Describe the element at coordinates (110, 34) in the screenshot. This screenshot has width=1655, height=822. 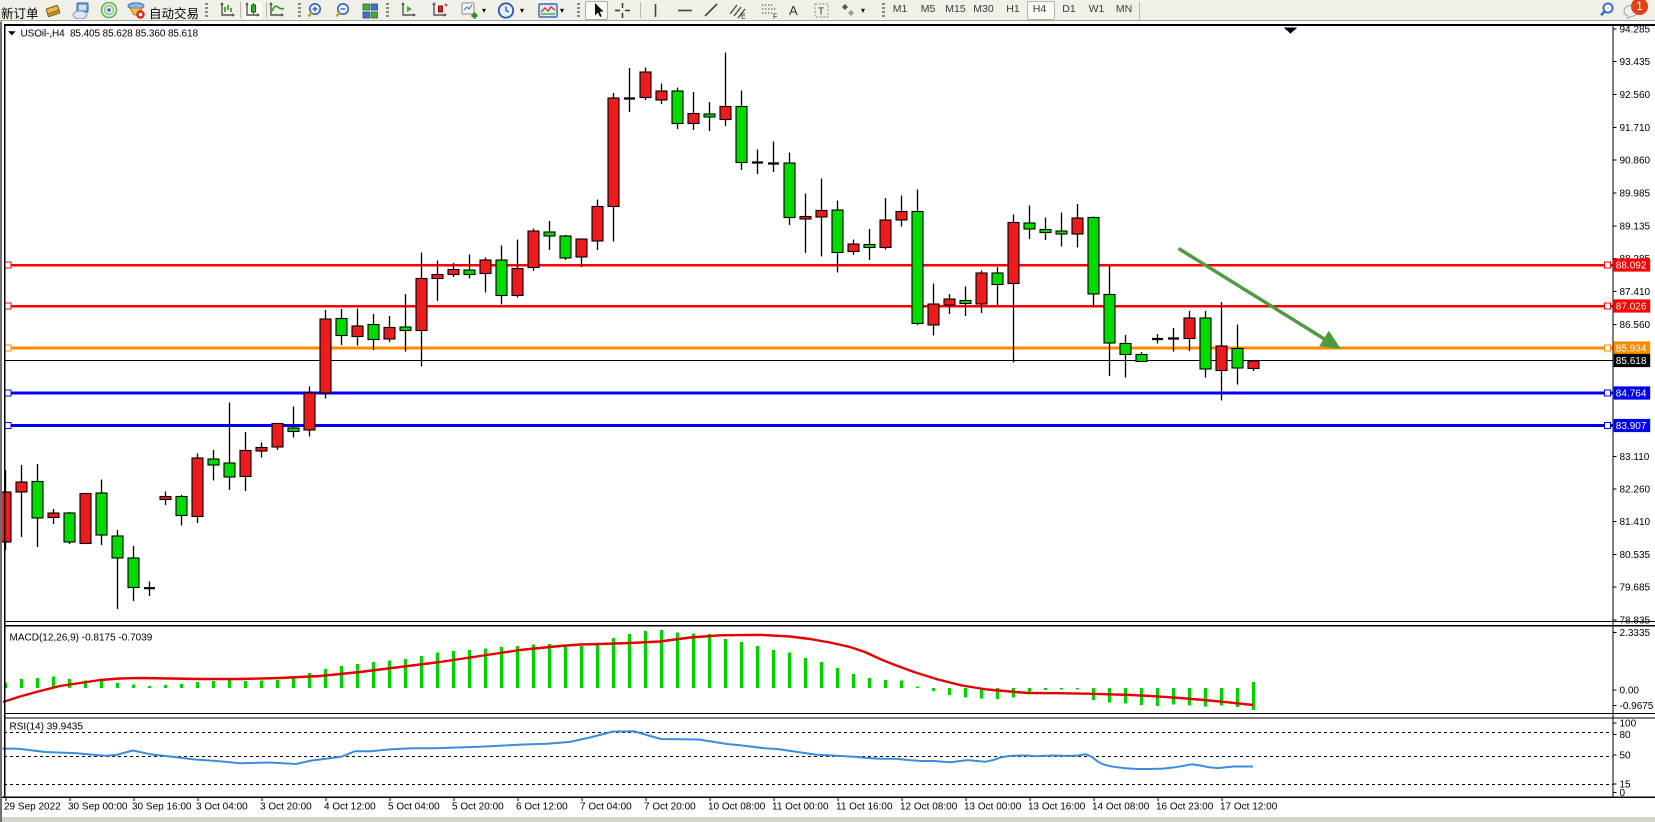
I see `svg-text:USOil-,H4 85.405 85.628 85.36: USOil-,H4 85.405 85.628 85.360 85.618` at that location.